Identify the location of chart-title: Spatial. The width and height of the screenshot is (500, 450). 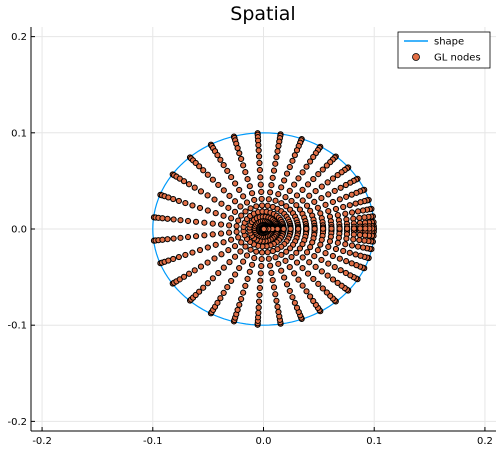
(262, 14).